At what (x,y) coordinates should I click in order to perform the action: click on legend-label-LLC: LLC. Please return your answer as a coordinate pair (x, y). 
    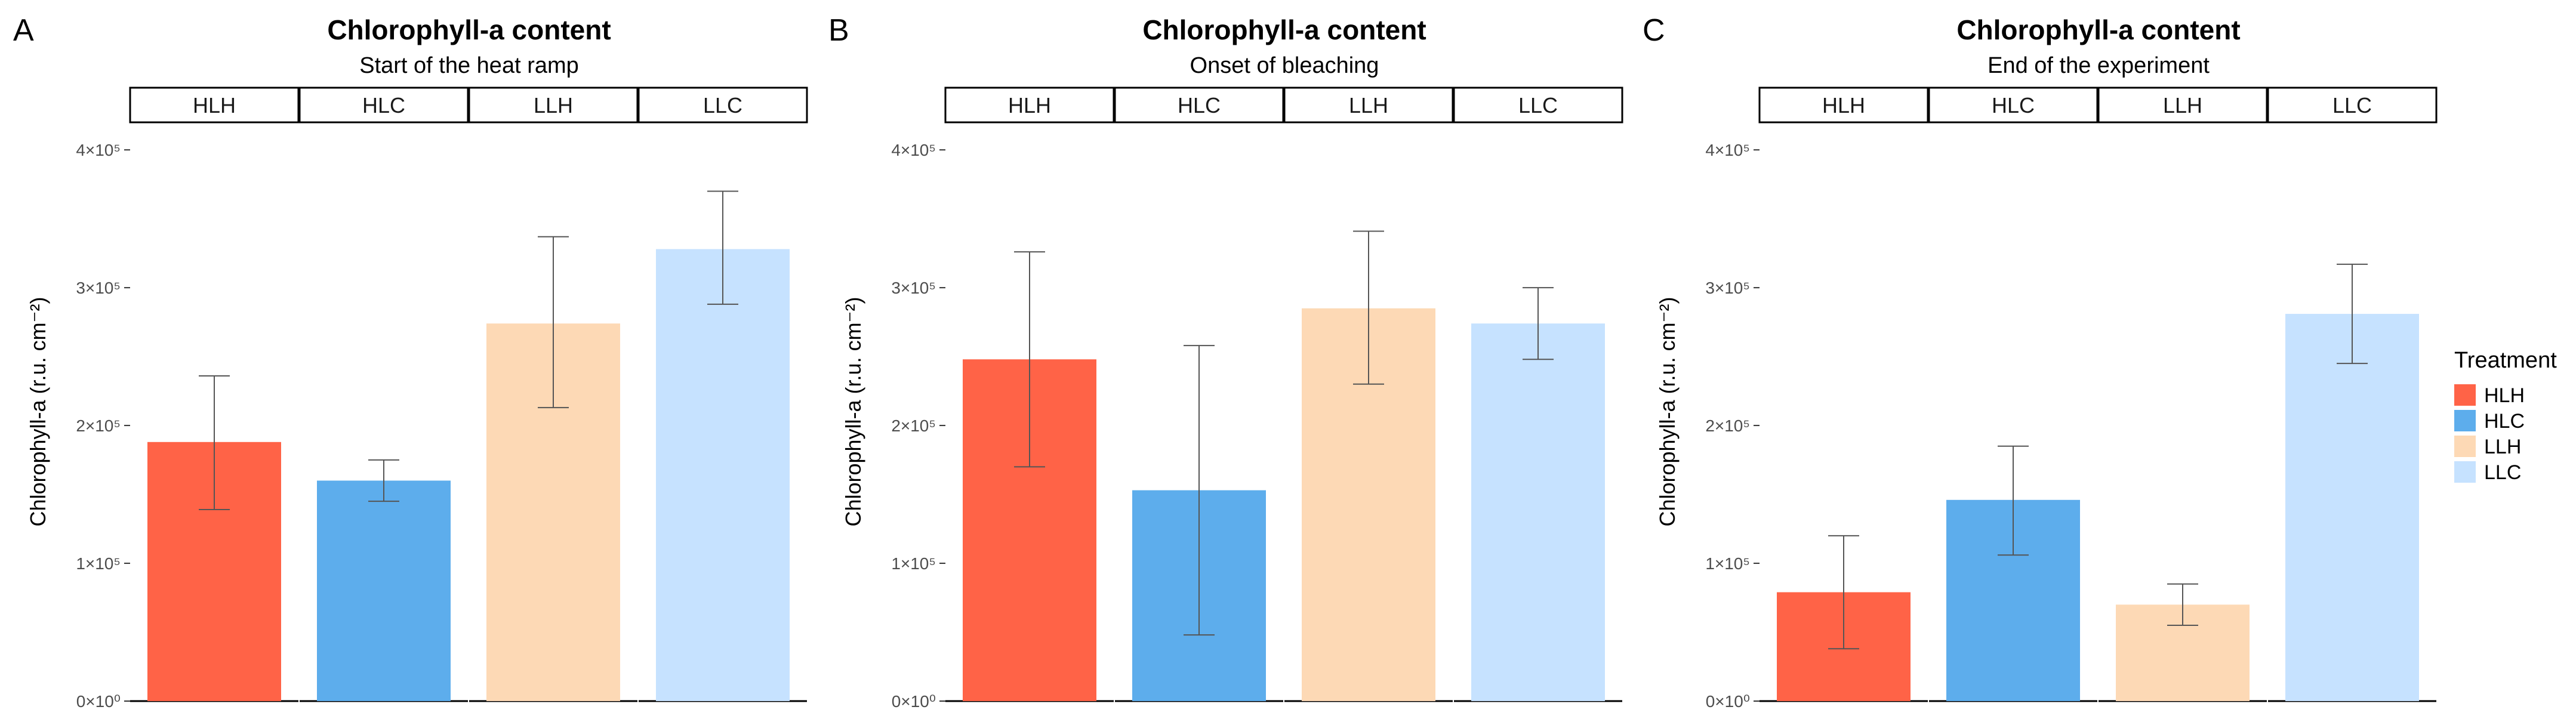
    Looking at the image, I should click on (2502, 472).